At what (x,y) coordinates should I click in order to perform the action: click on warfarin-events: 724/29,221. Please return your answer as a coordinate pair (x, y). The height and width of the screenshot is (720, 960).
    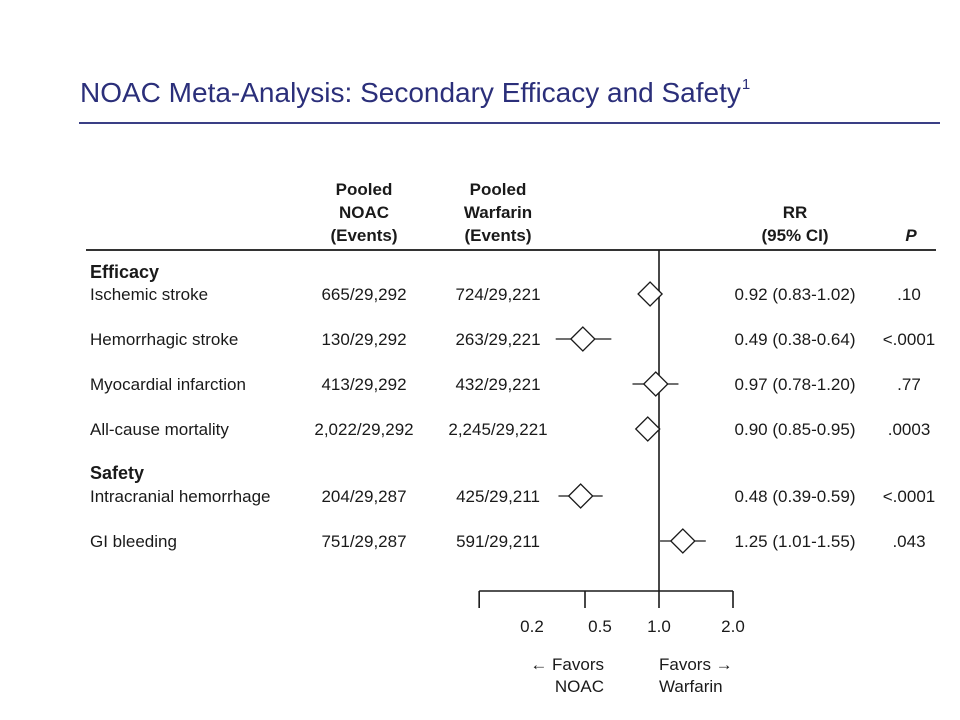
    Looking at the image, I should click on (498, 294).